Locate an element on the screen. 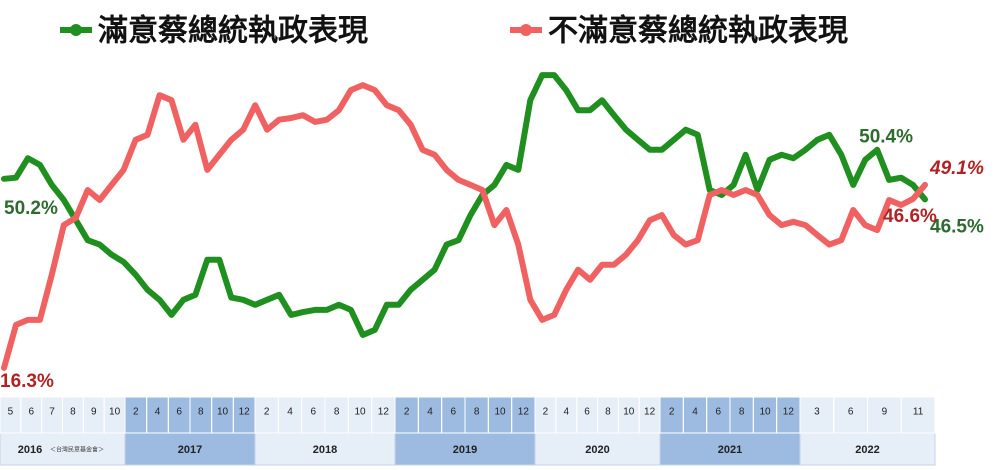  year-label: 2018 is located at coordinates (325, 450).